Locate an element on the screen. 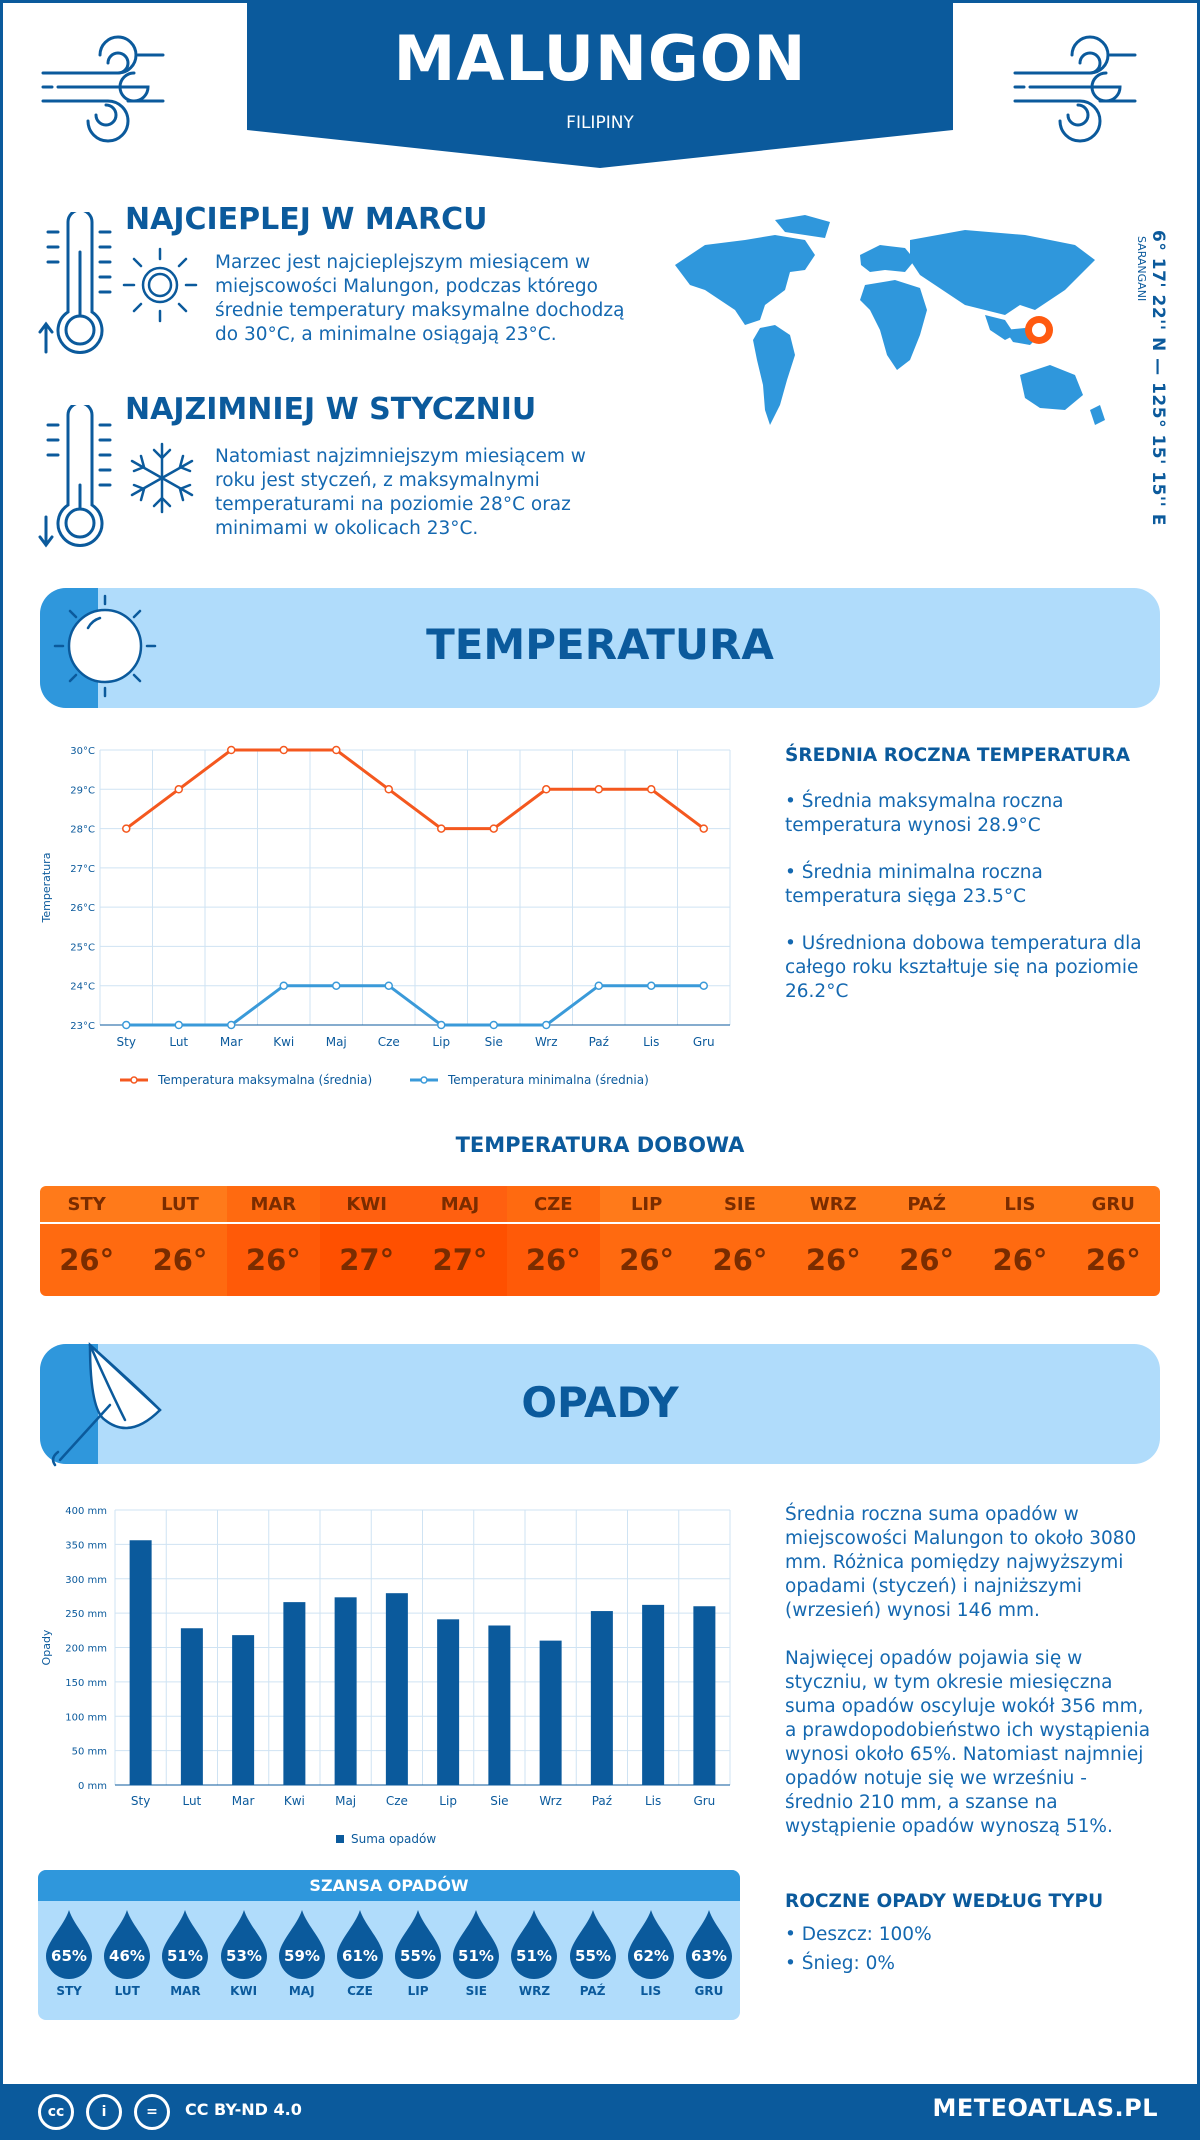 The width and height of the screenshot is (1200, 2140). y-tick-label: 0 mm is located at coordinates (92, 1786).